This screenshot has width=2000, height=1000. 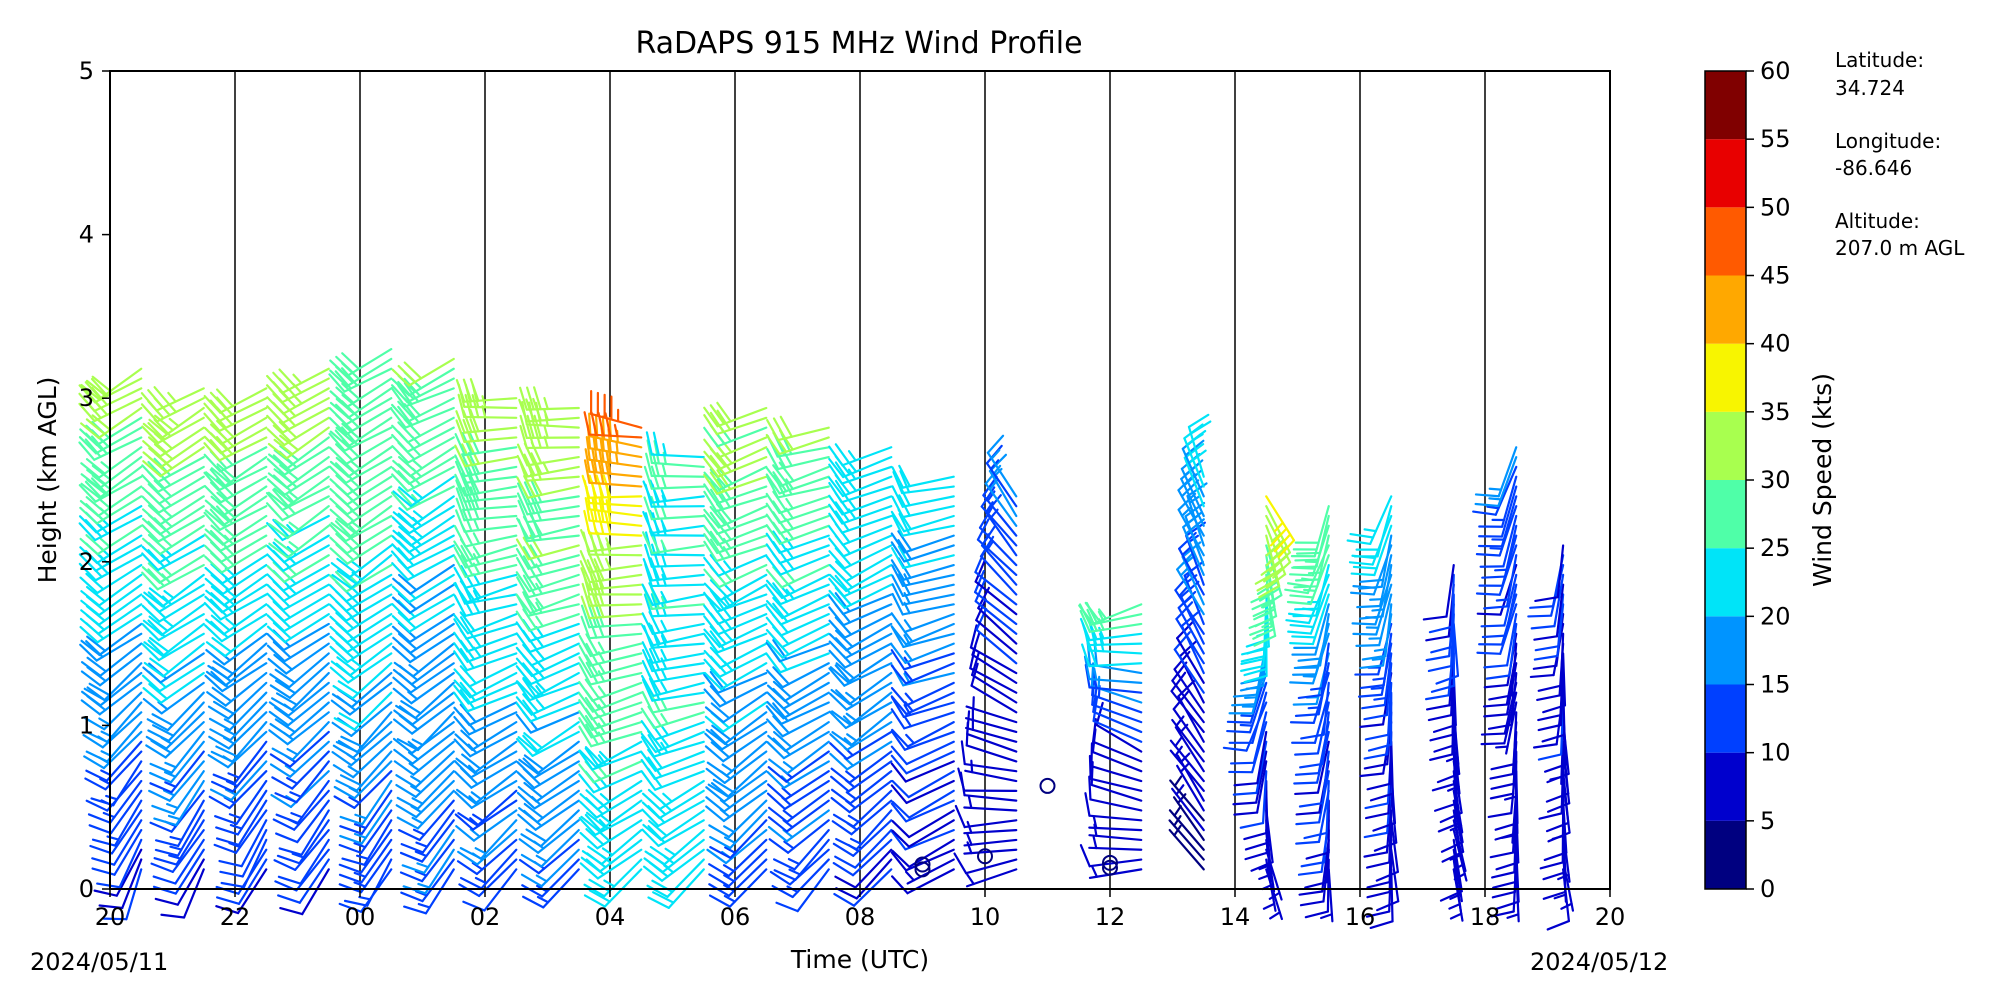 I want to click on colorbar-tick-label: 40, so click(x=1775, y=344).